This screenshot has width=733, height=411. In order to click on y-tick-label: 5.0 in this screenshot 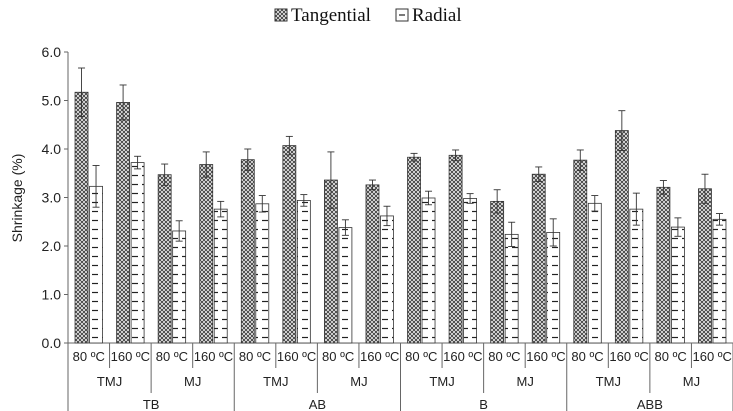, I will do `click(52, 101)`.